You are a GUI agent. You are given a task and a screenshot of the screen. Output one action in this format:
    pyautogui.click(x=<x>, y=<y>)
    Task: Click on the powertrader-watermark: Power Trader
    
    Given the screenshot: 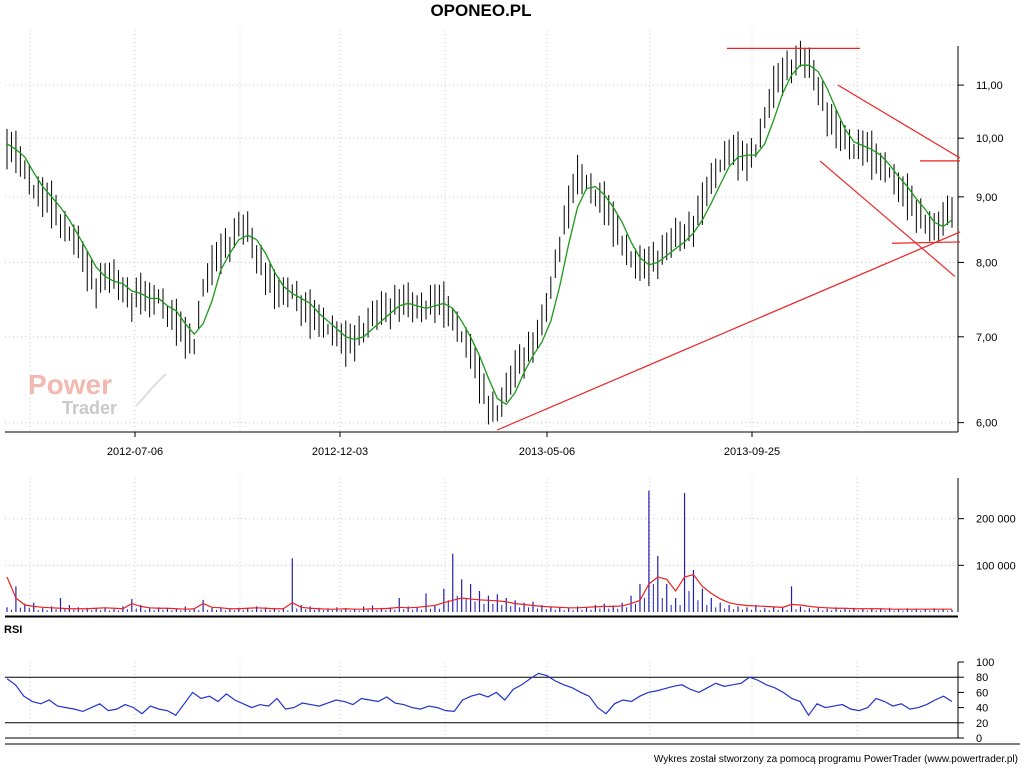 What is the action you would take?
    pyautogui.click(x=97, y=393)
    